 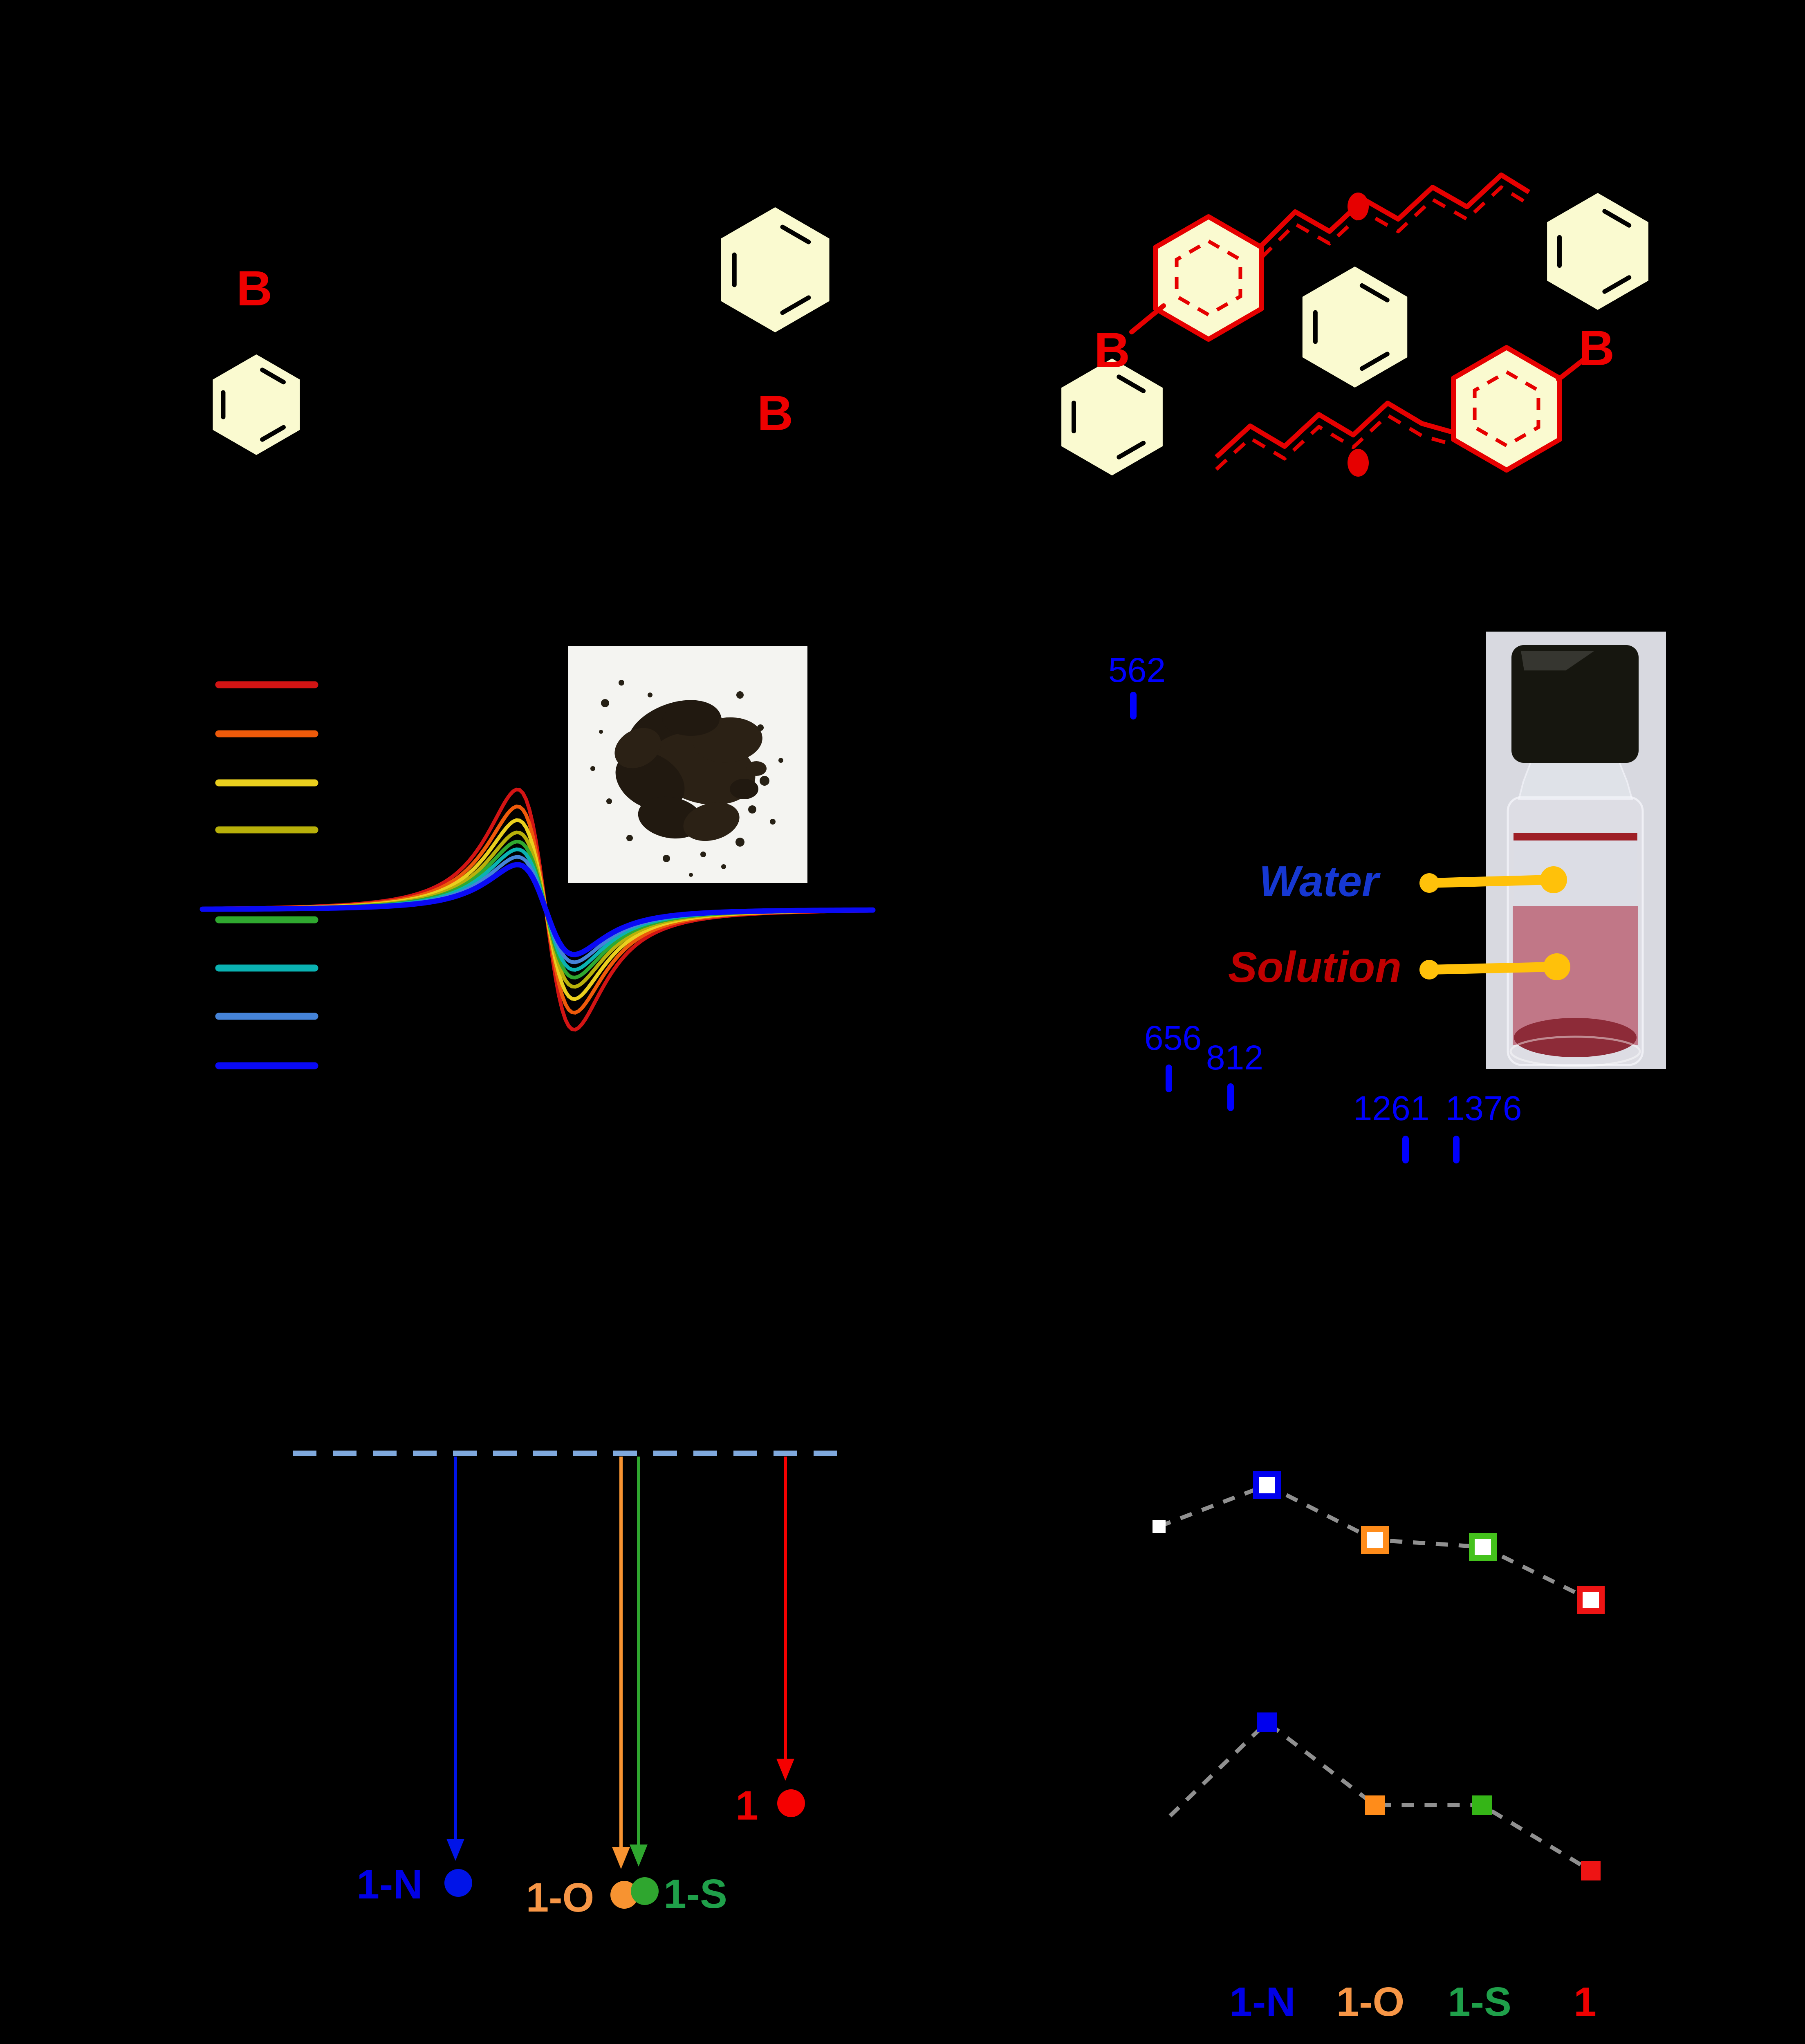 I want to click on raman-peak-ticks, so click(x=1295, y=927).